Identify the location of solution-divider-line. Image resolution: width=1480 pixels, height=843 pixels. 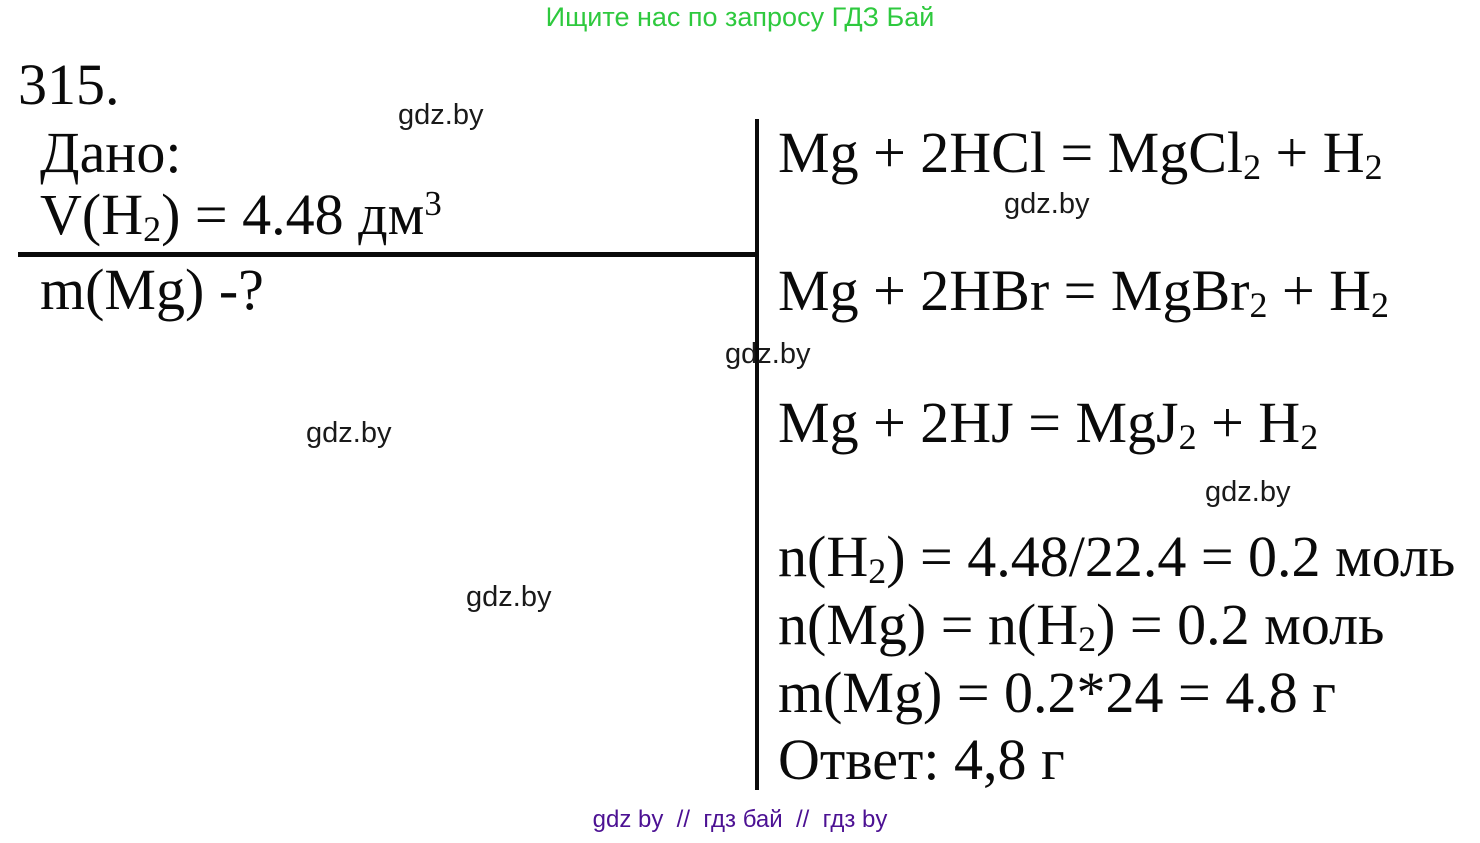
(757, 454).